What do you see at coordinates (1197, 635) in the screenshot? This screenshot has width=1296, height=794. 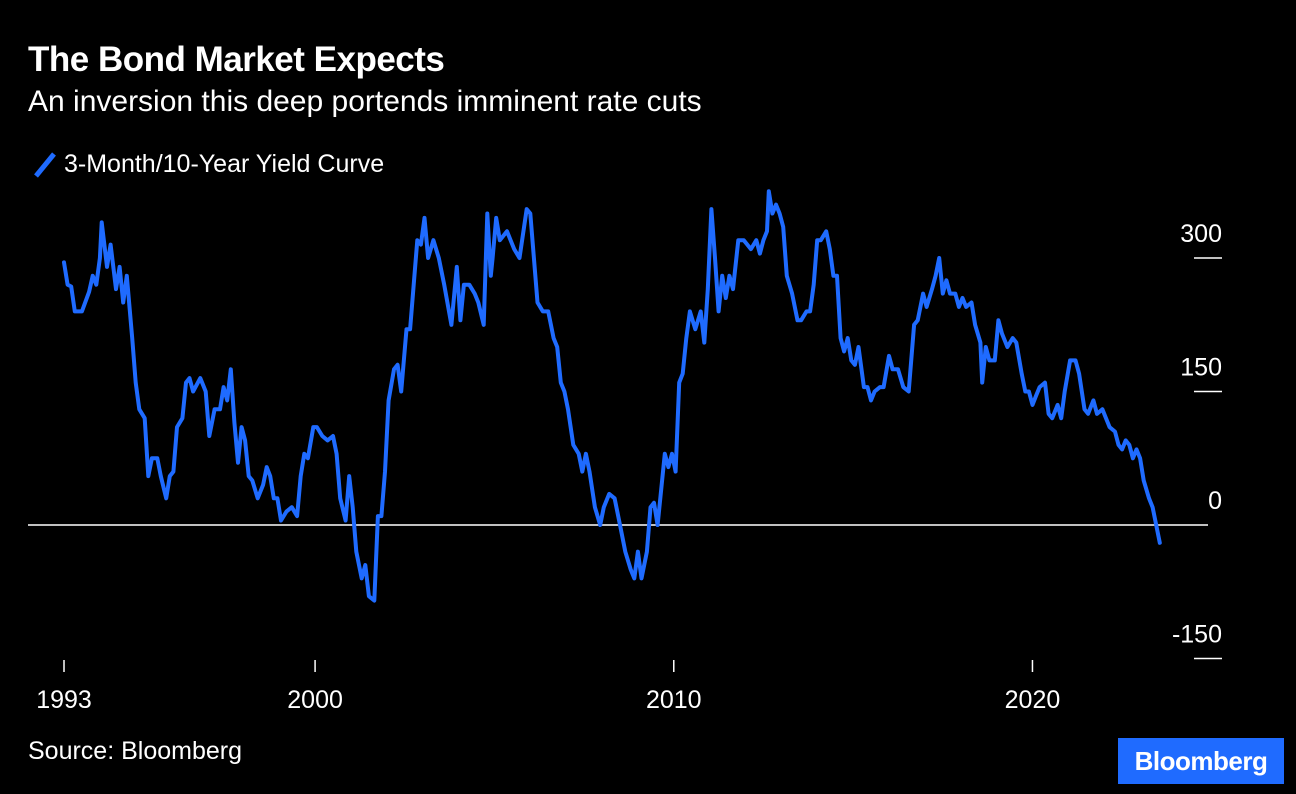 I see `y-tick-label: -150` at bounding box center [1197, 635].